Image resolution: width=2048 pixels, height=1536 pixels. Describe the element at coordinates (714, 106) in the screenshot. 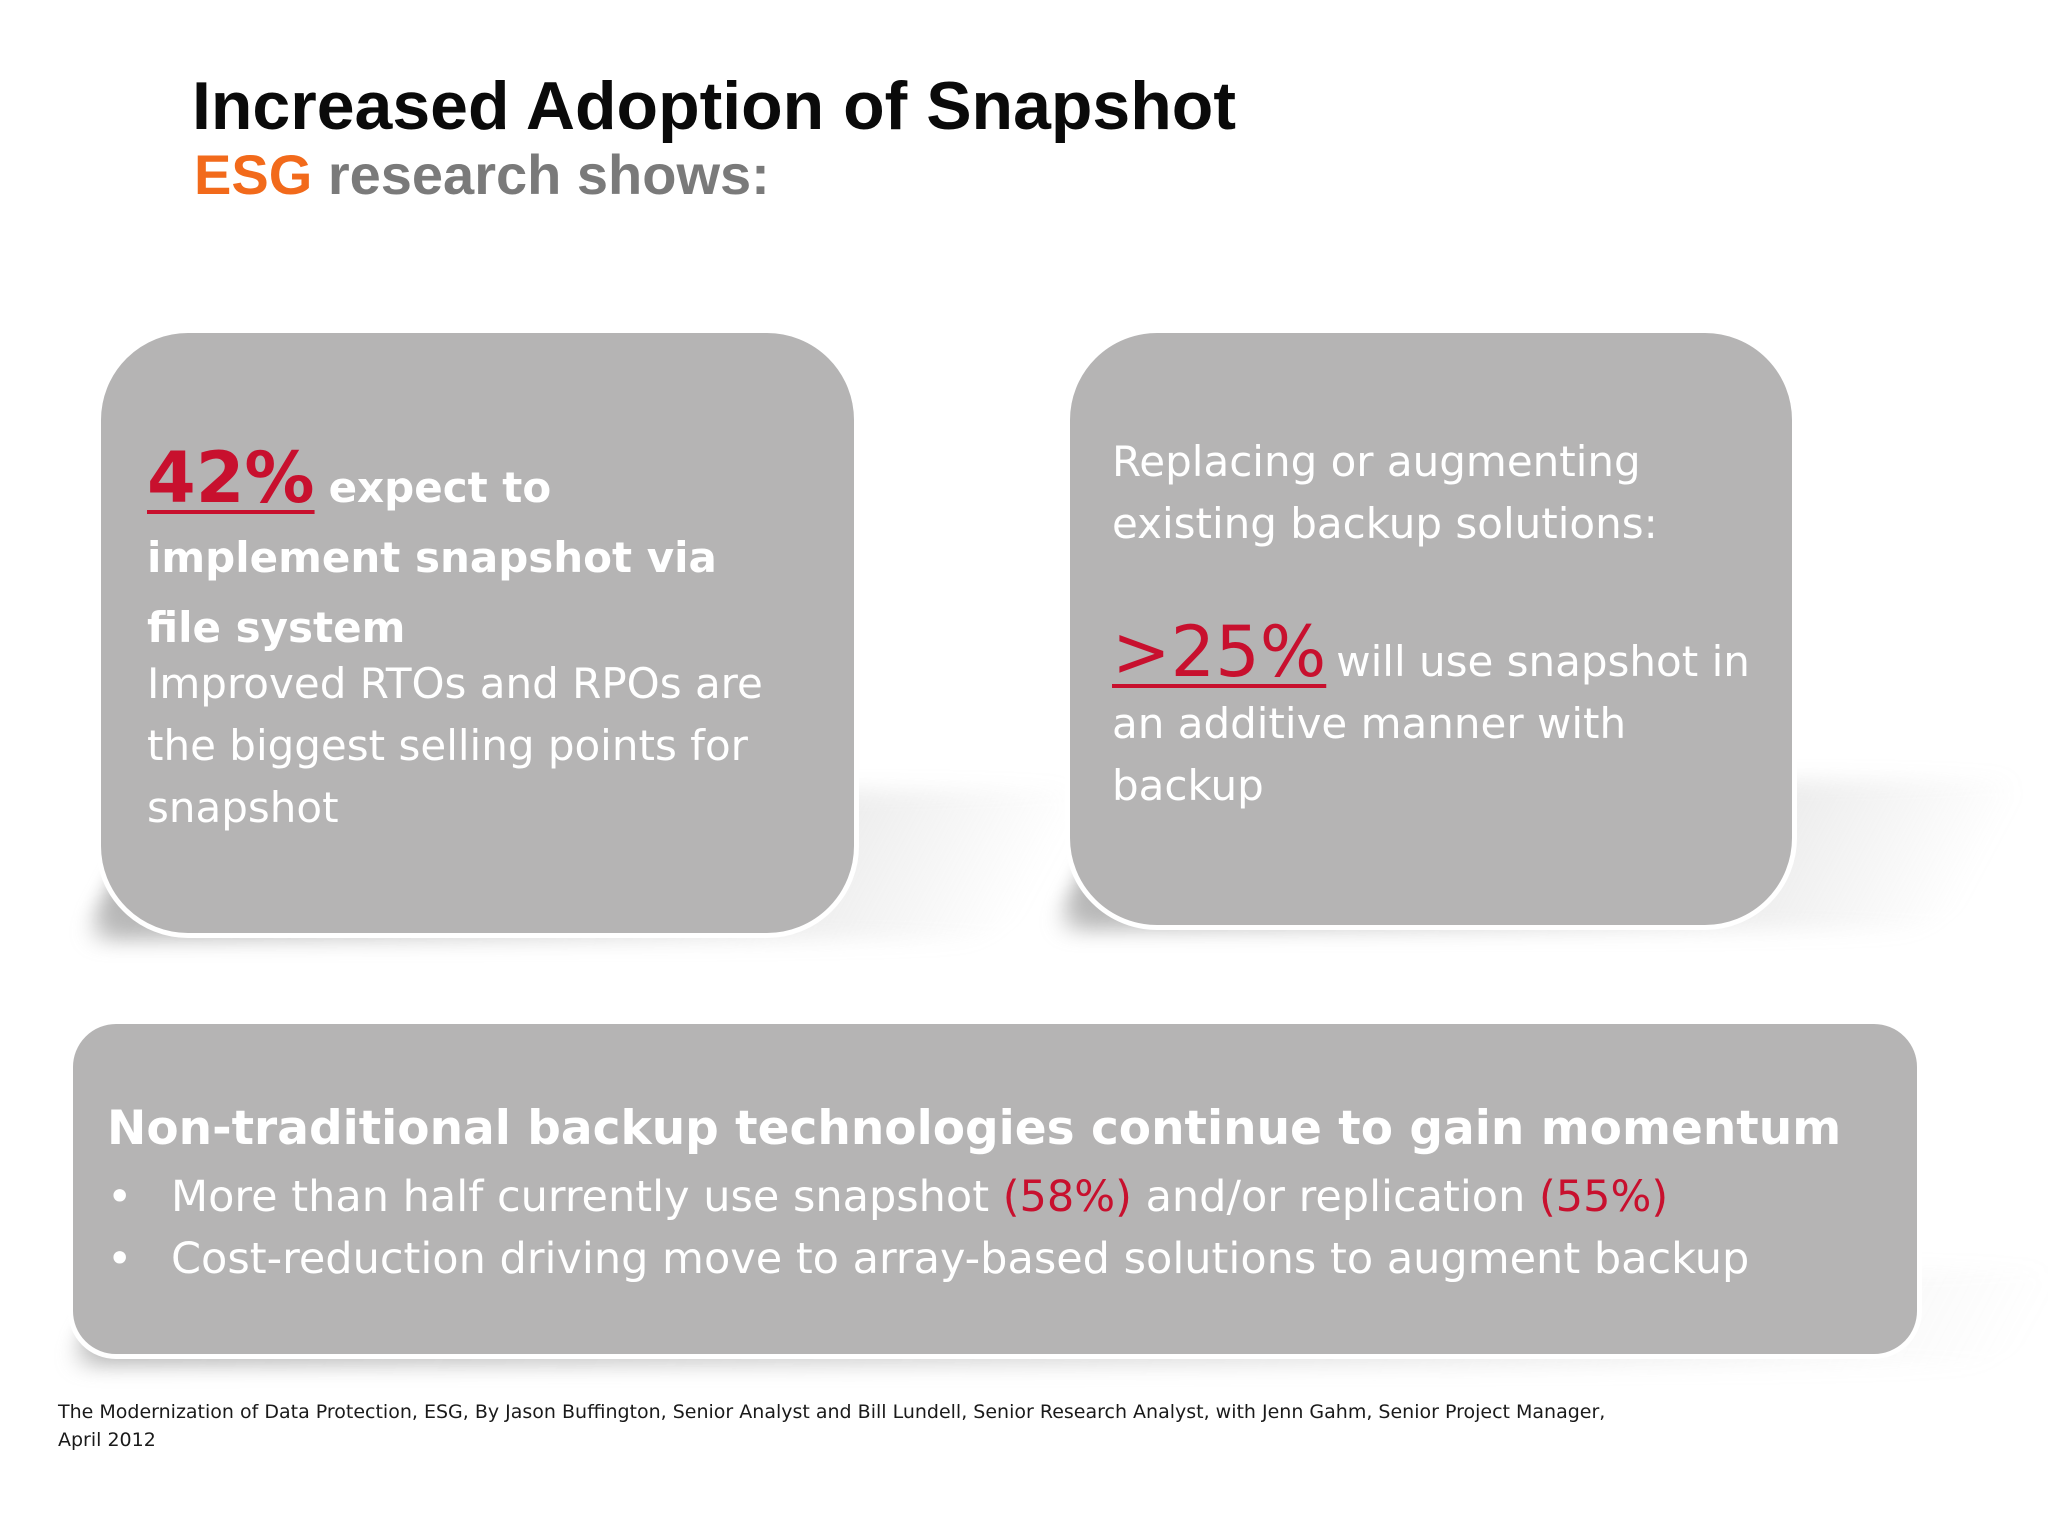

I see `slide-title: Increased Adoption of Snapshot` at that location.